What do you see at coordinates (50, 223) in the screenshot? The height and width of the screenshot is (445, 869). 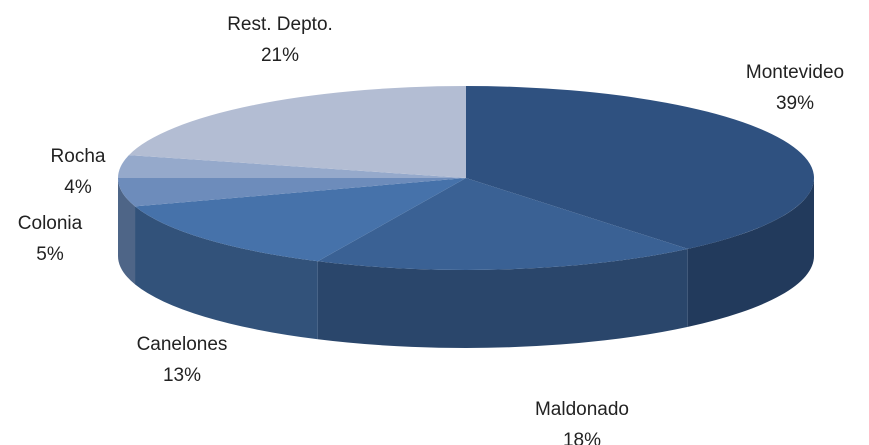 I see `slice-label: Colonia` at bounding box center [50, 223].